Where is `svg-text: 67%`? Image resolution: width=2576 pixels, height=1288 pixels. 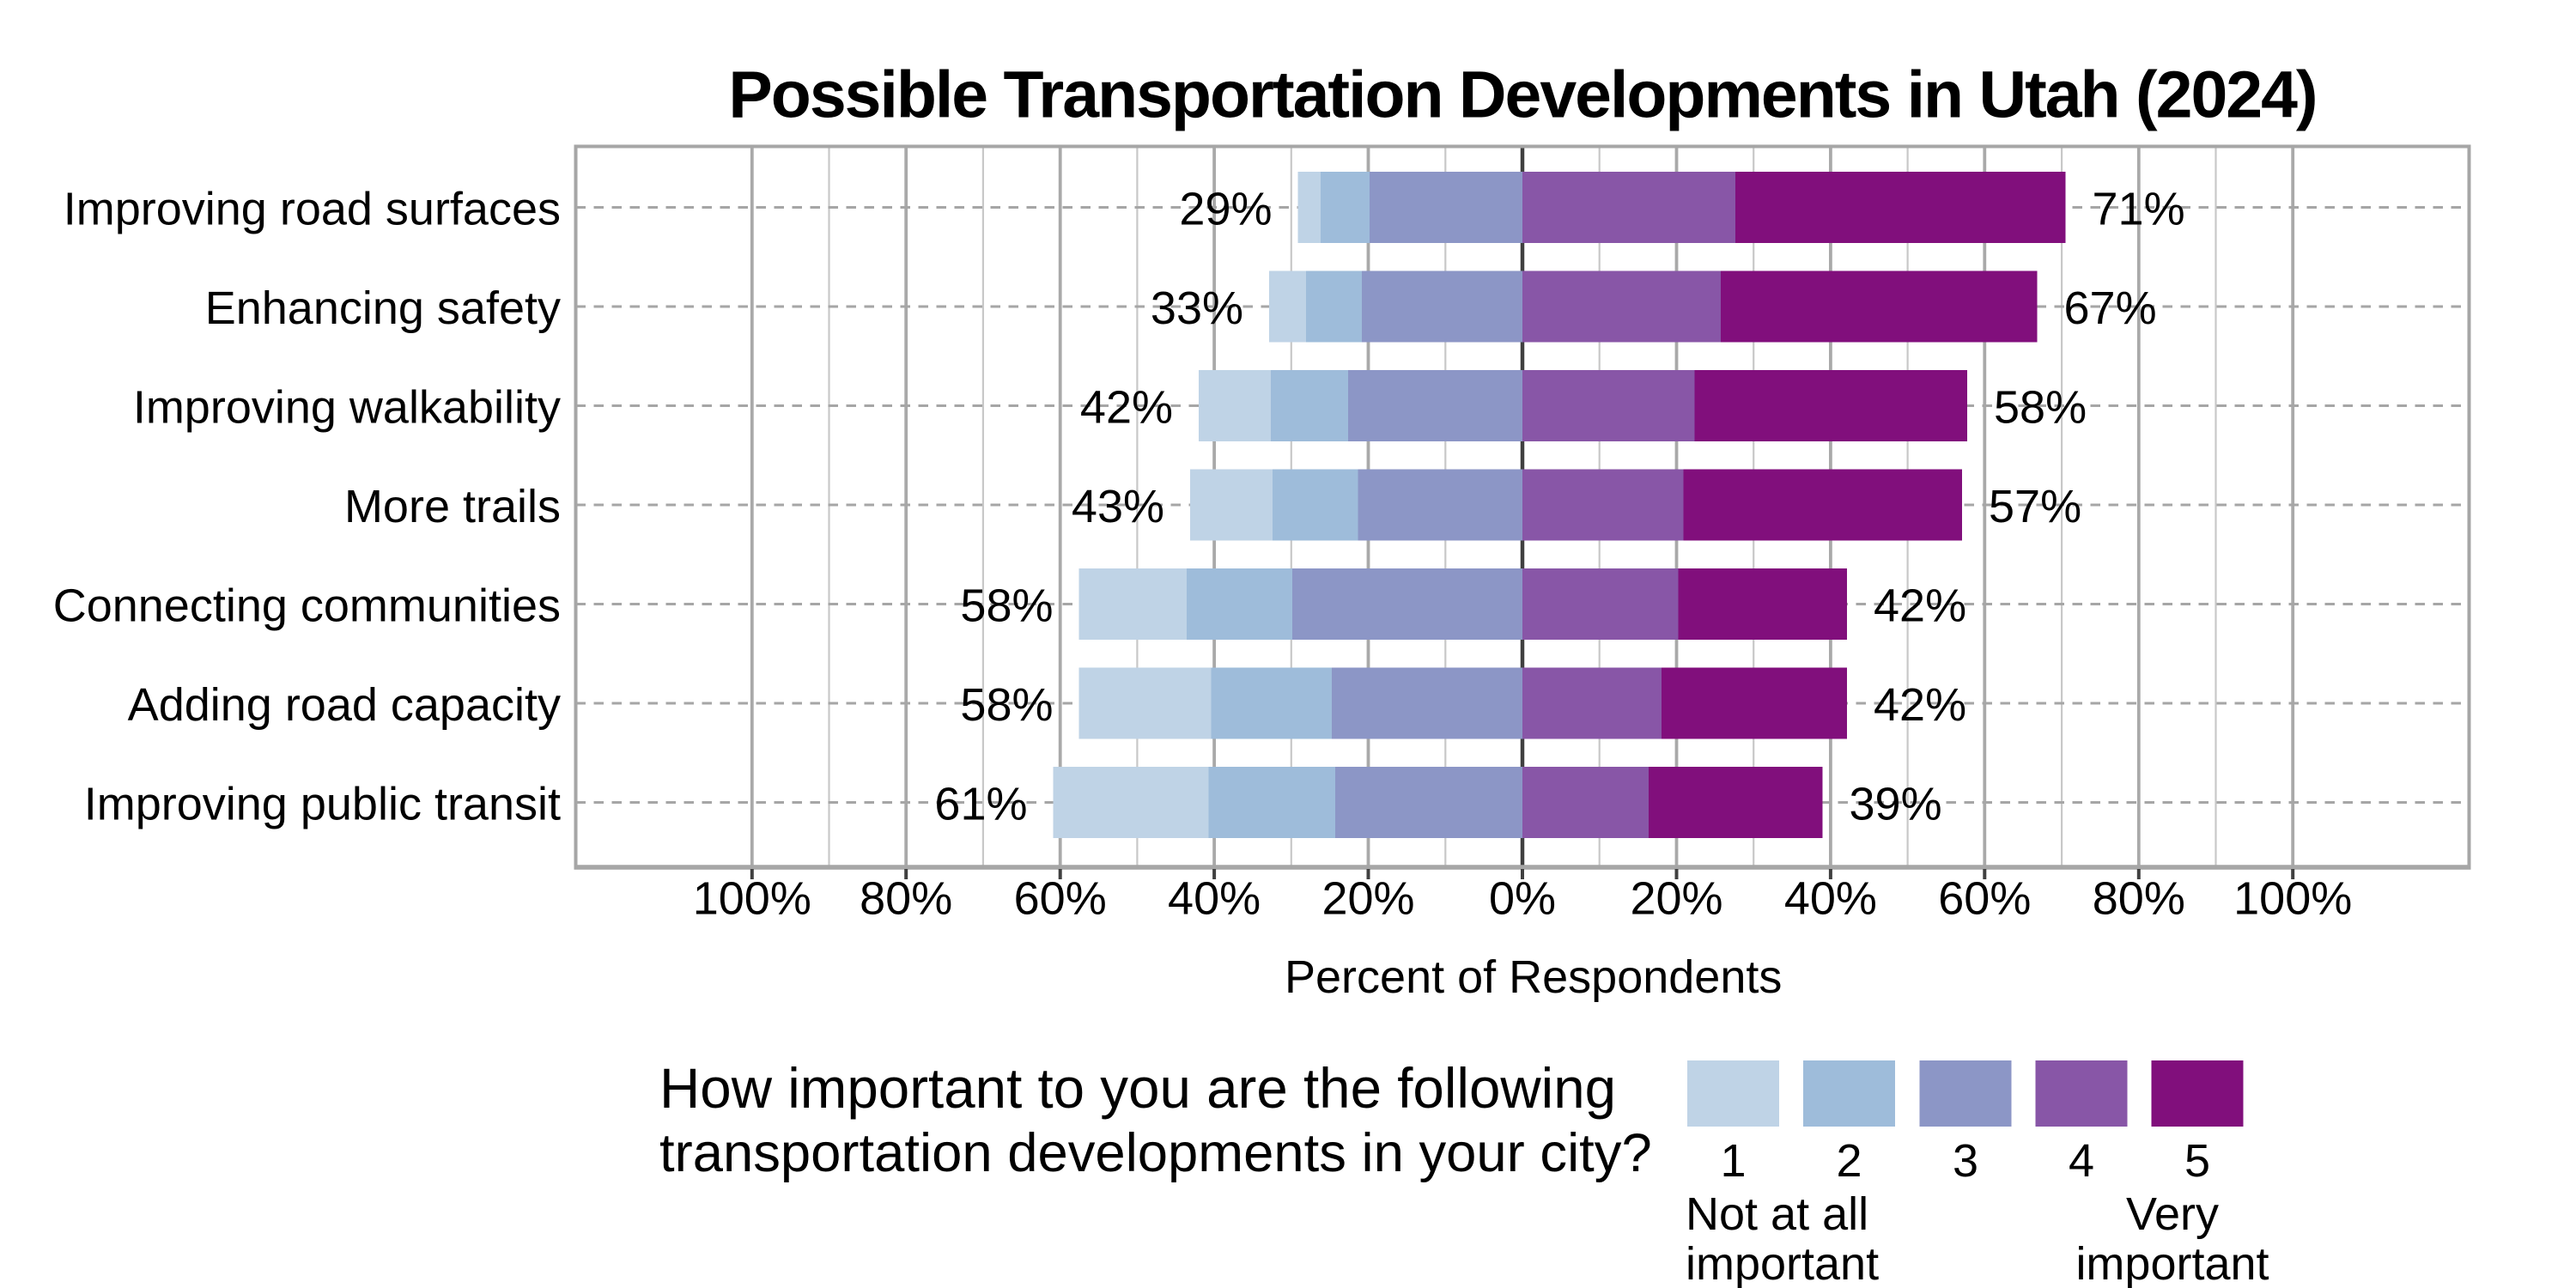
svg-text: 67% is located at coordinates (2111, 308).